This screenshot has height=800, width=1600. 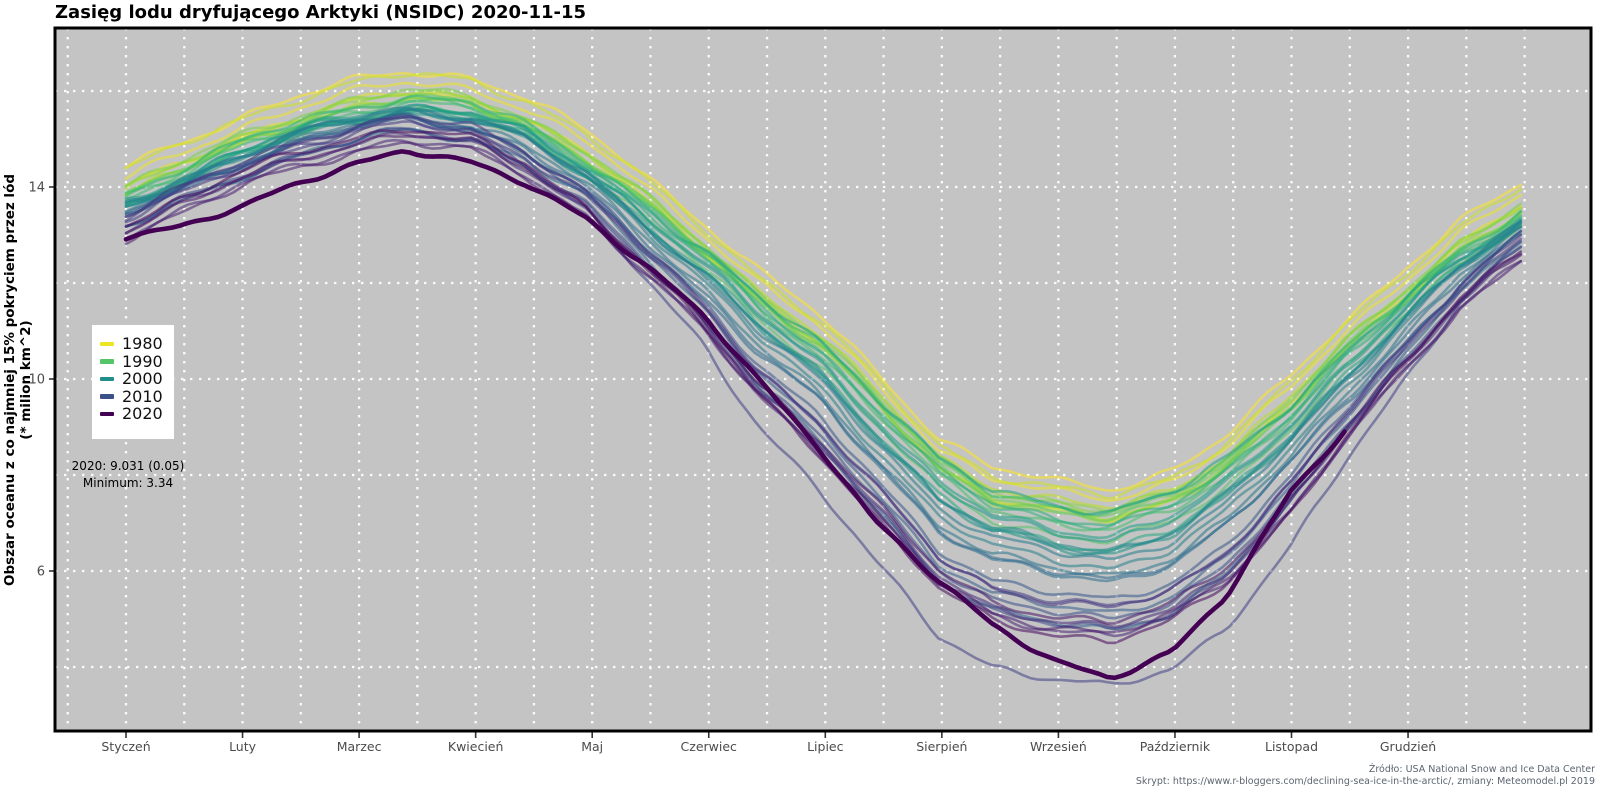 What do you see at coordinates (142, 379) in the screenshot?
I see `legend-label-2000: 2000` at bounding box center [142, 379].